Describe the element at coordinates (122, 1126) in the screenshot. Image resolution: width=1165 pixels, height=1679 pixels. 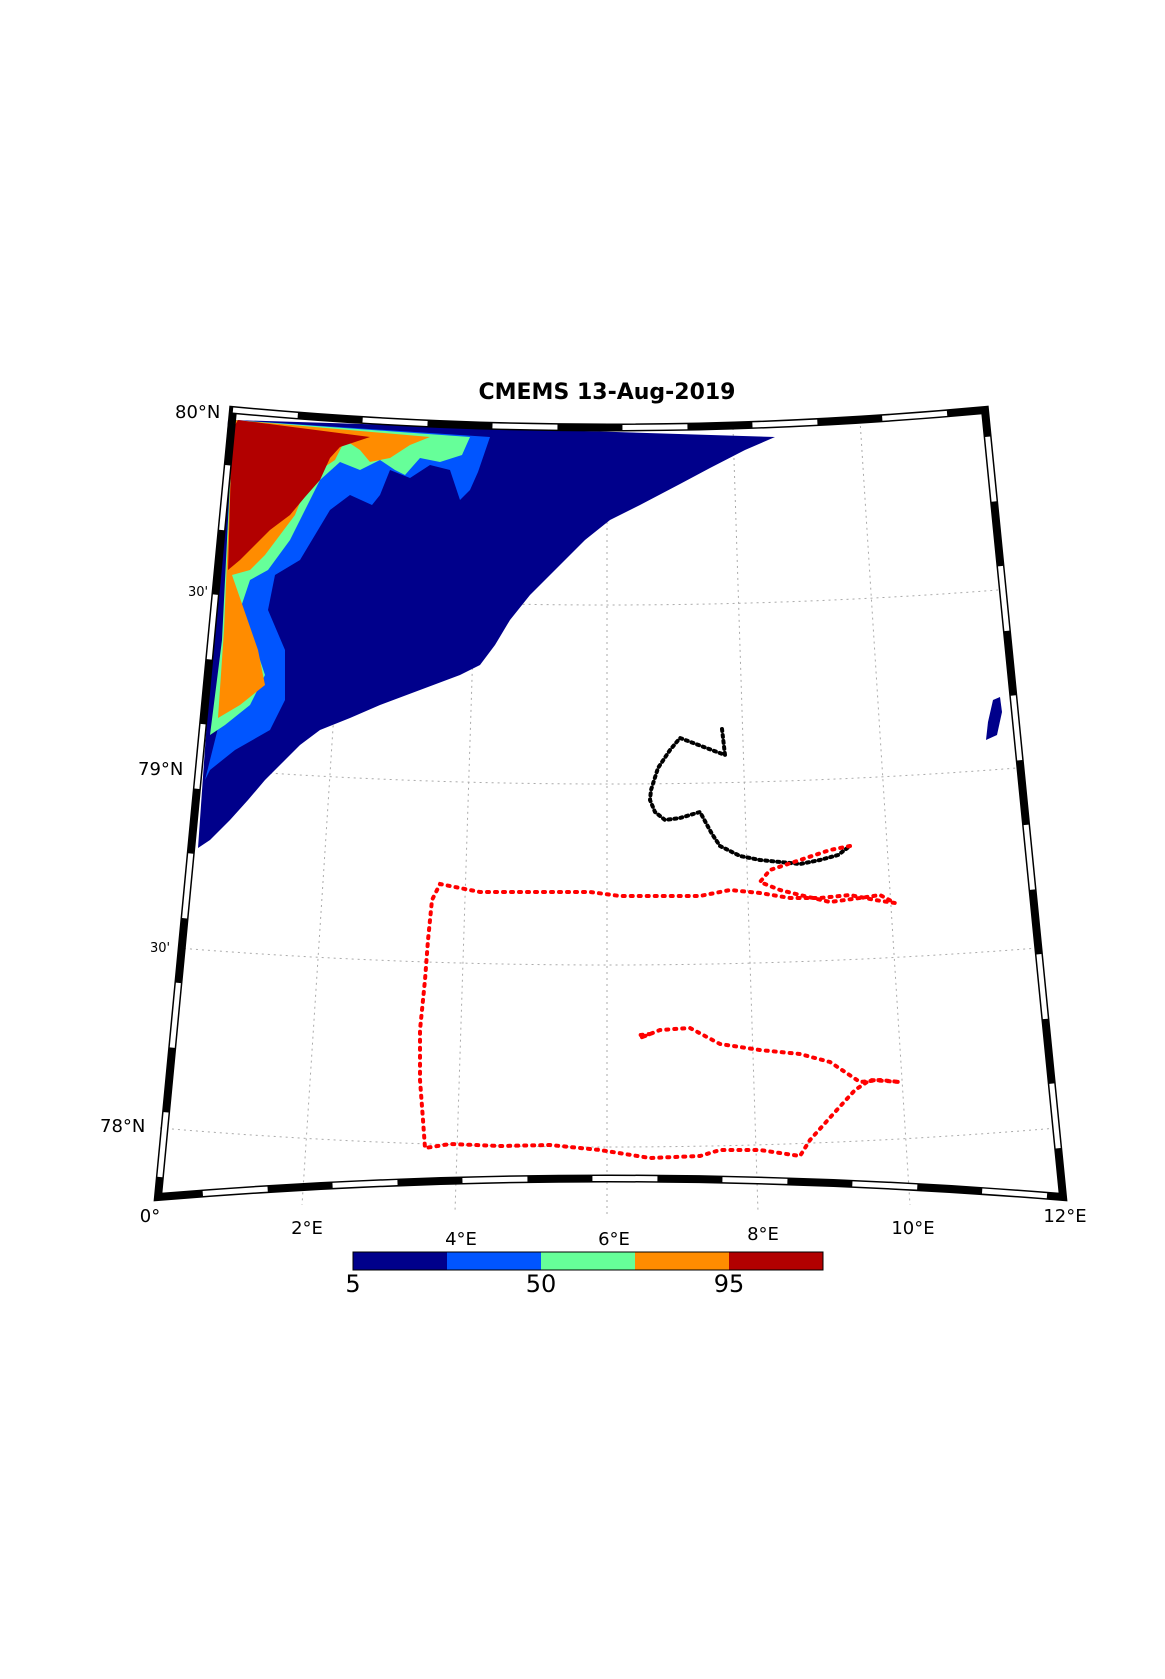
I see `lat-label-78n: 78°N` at that location.